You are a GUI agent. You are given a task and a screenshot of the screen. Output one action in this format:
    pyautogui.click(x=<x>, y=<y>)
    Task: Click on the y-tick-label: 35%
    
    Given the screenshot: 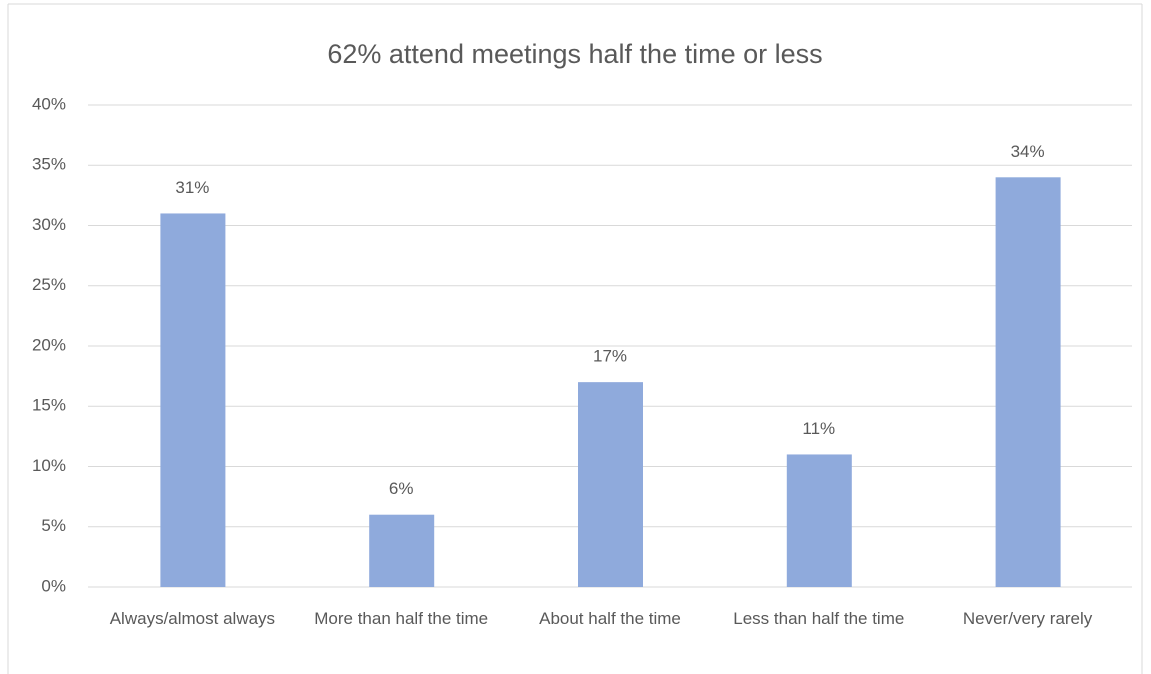 What is the action you would take?
    pyautogui.click(x=49, y=164)
    